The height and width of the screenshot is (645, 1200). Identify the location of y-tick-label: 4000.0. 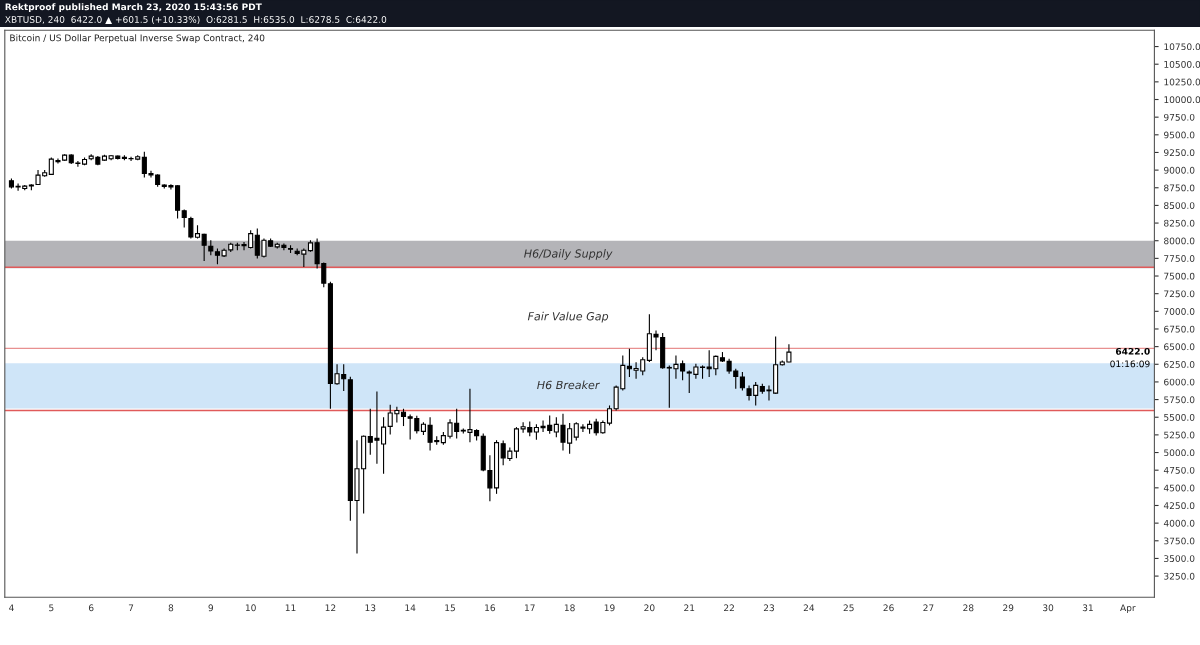
(1179, 523).